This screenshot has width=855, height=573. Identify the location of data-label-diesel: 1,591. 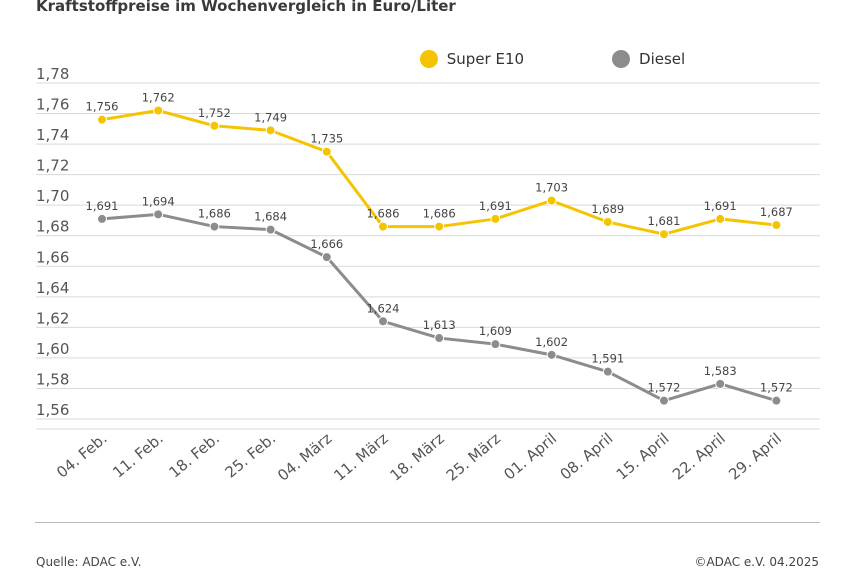
(607, 359).